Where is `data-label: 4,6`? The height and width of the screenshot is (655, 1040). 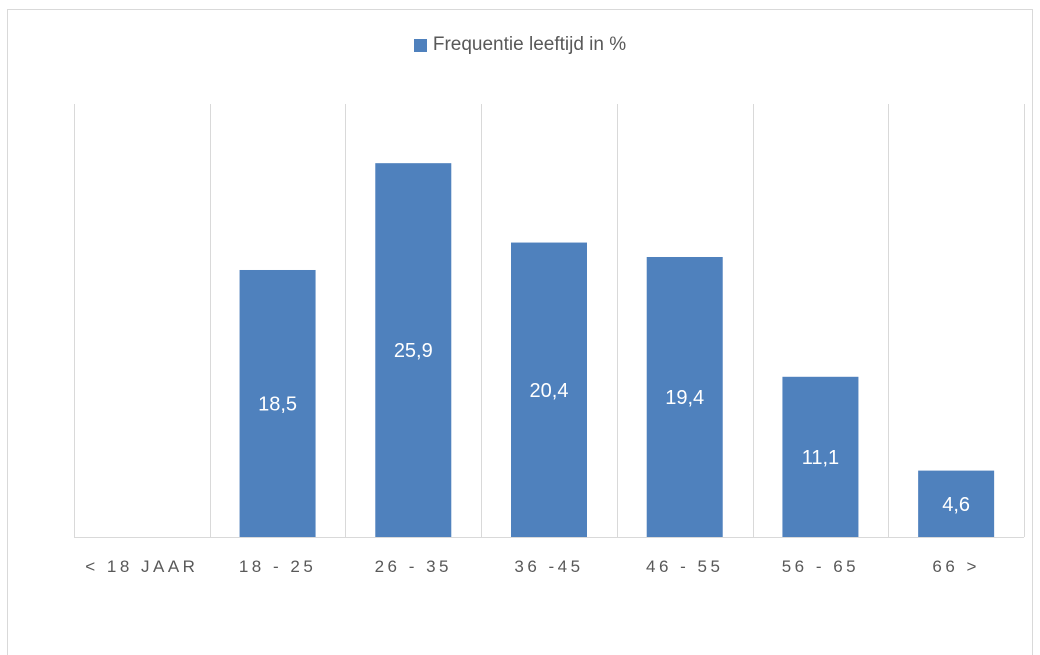 data-label: 4,6 is located at coordinates (956, 505).